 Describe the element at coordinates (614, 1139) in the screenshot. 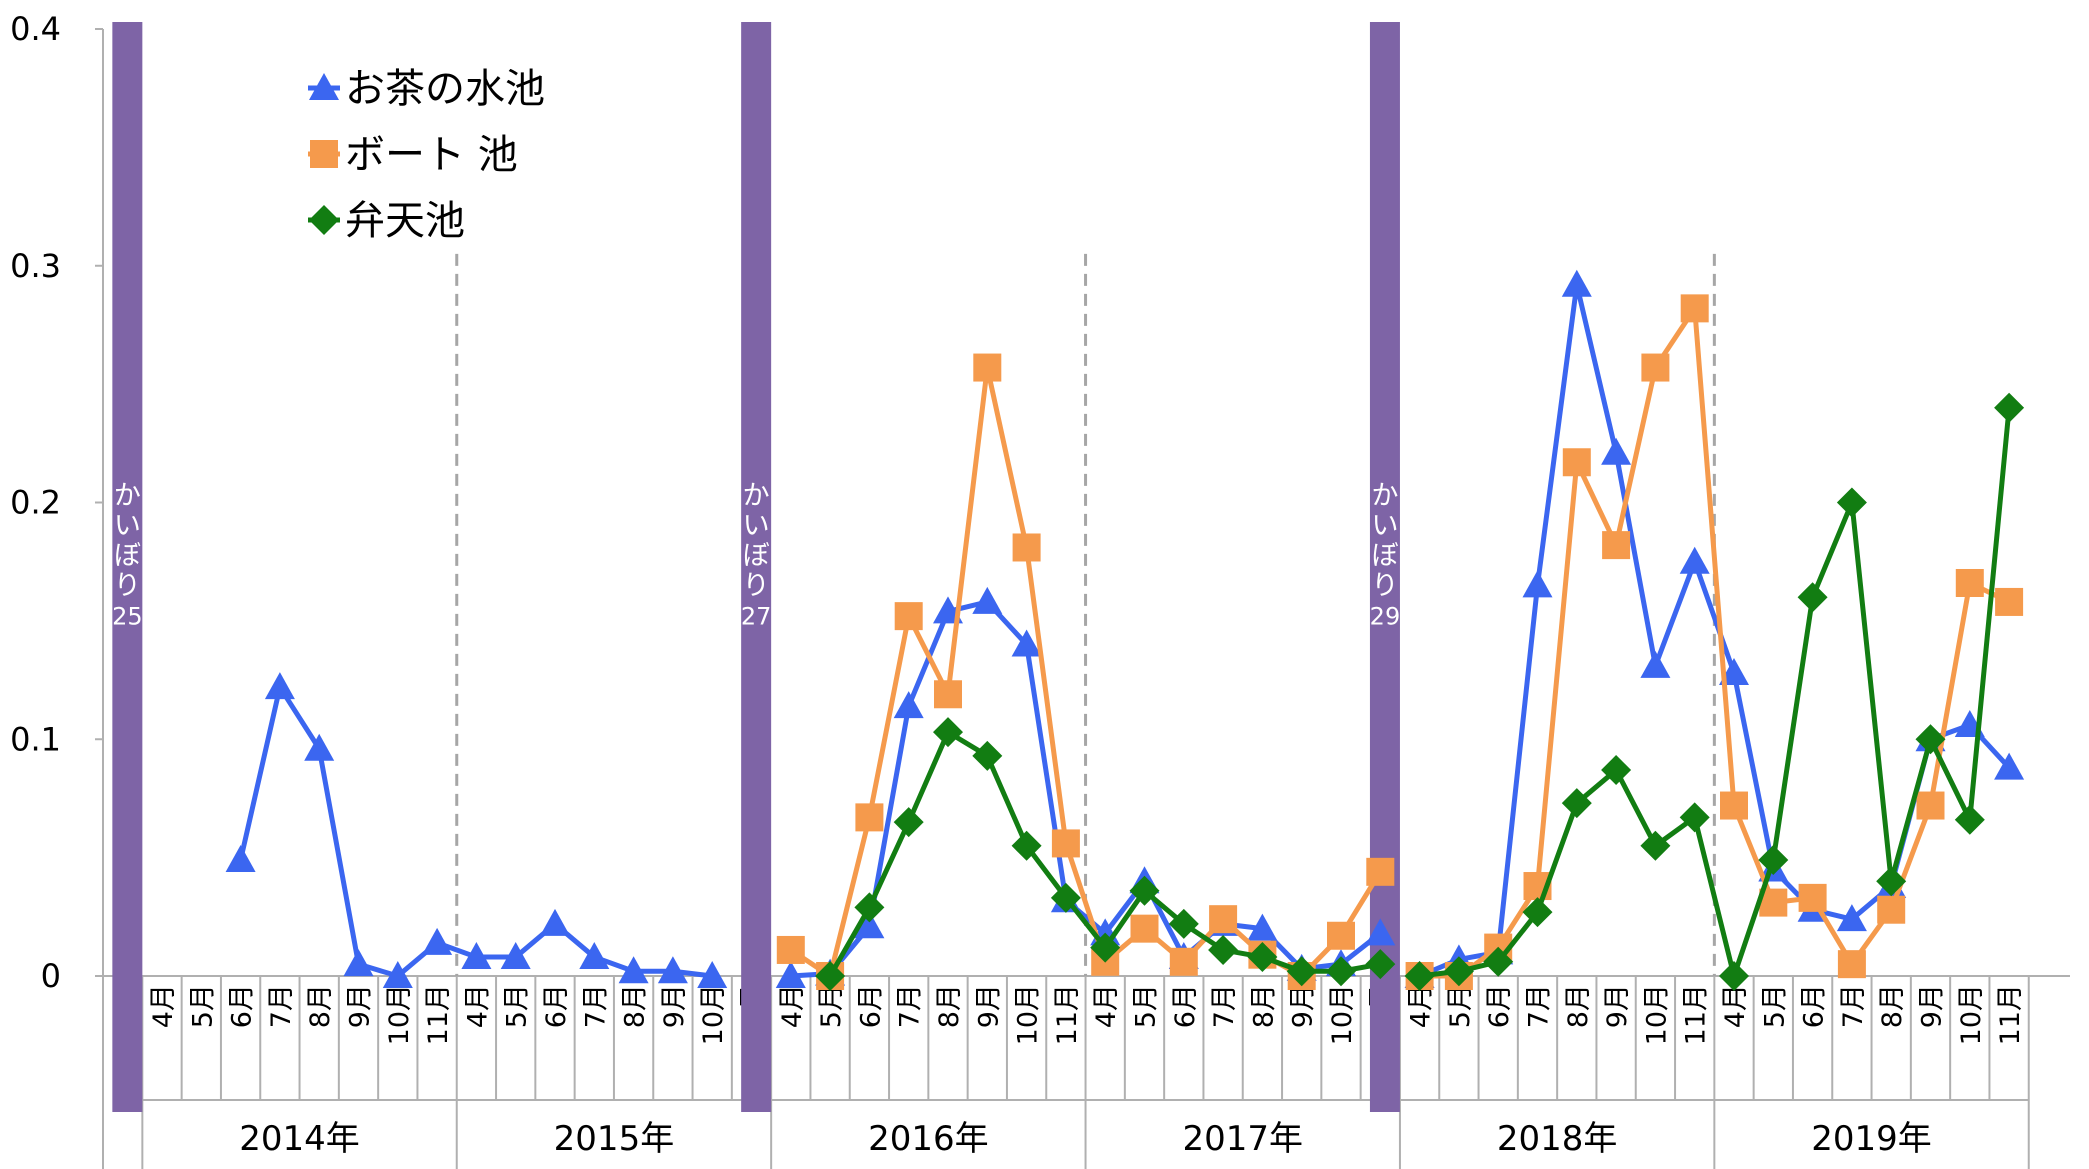

I see `year-label: 2015年` at that location.